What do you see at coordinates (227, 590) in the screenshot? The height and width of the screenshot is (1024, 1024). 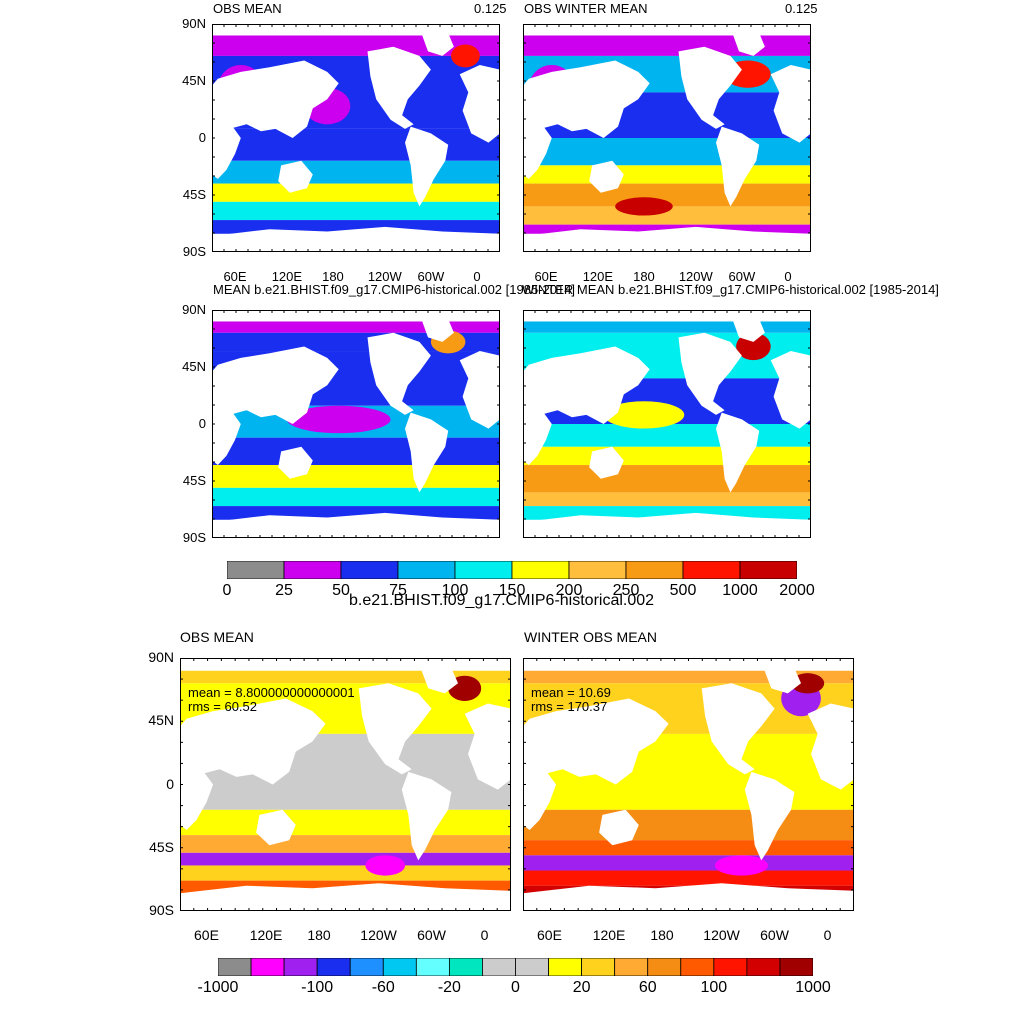 I see `colorbar-label: 0` at bounding box center [227, 590].